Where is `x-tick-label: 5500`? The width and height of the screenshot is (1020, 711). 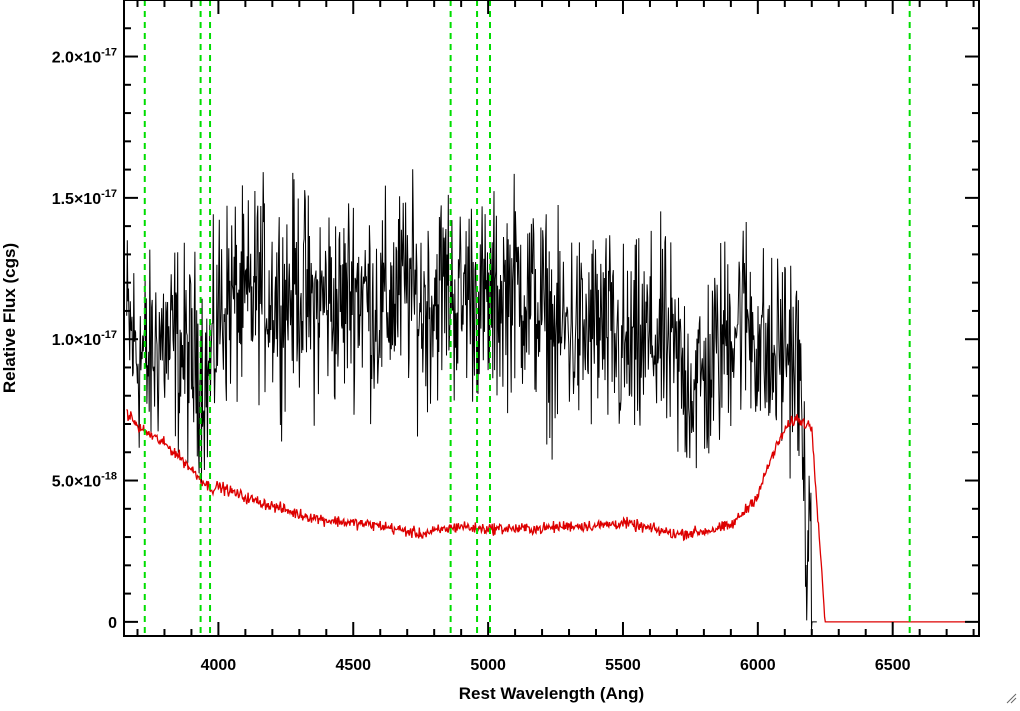
x-tick-label: 5500 is located at coordinates (623, 665).